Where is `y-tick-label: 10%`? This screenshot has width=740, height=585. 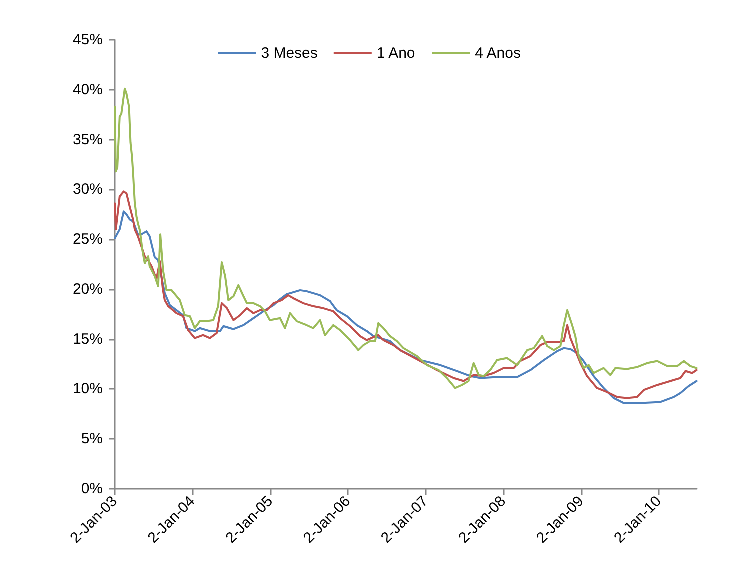 y-tick-label: 10% is located at coordinates (87, 389).